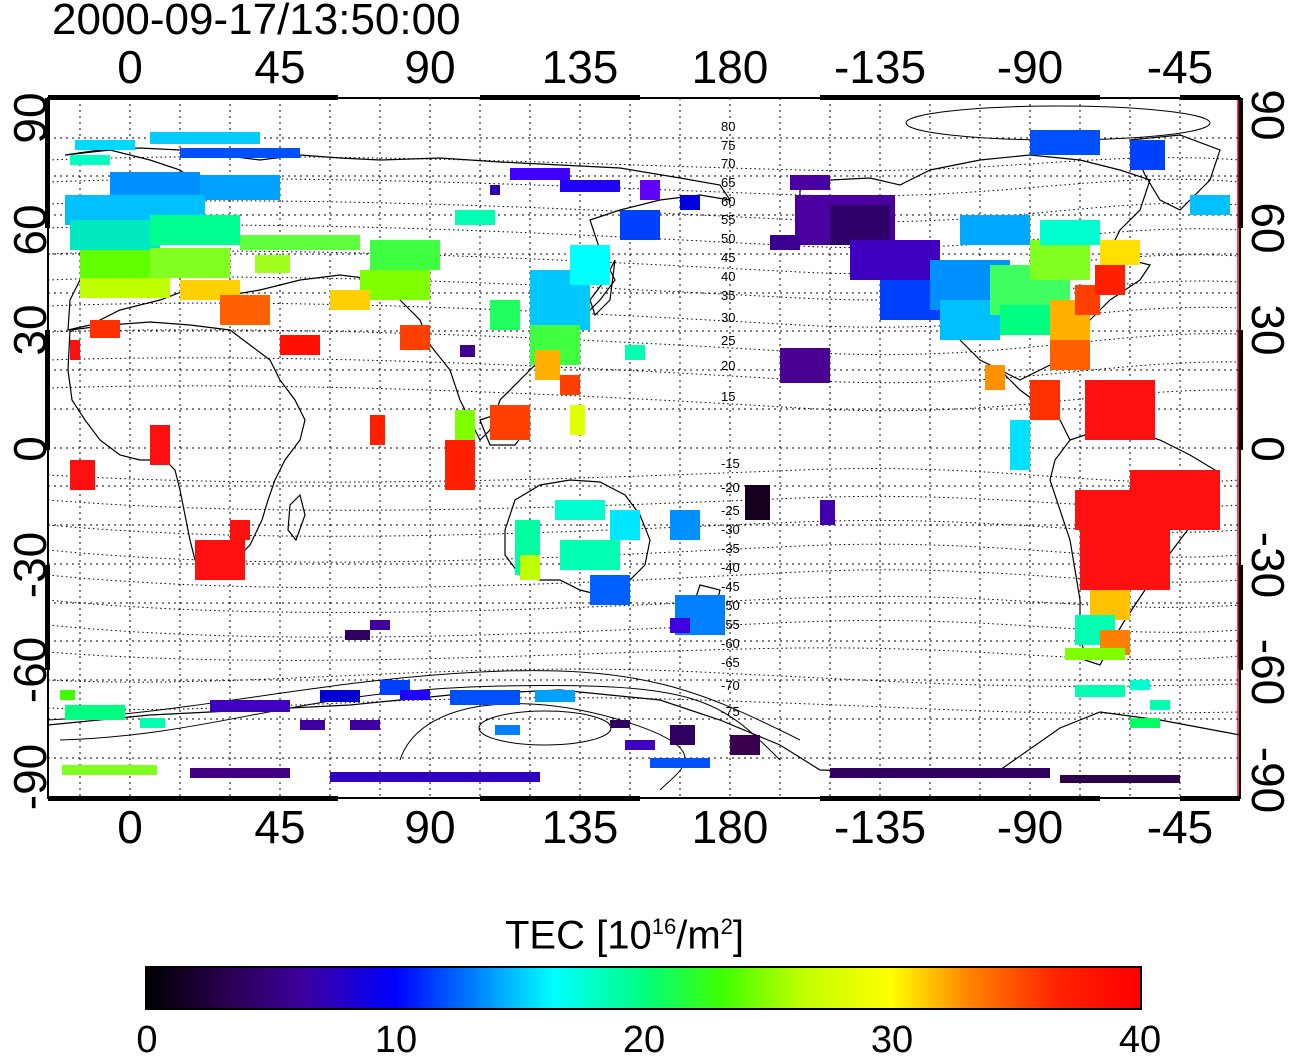 This screenshot has height=1061, width=1292. Describe the element at coordinates (730, 643) in the screenshot. I see `contour-label: -60` at that location.